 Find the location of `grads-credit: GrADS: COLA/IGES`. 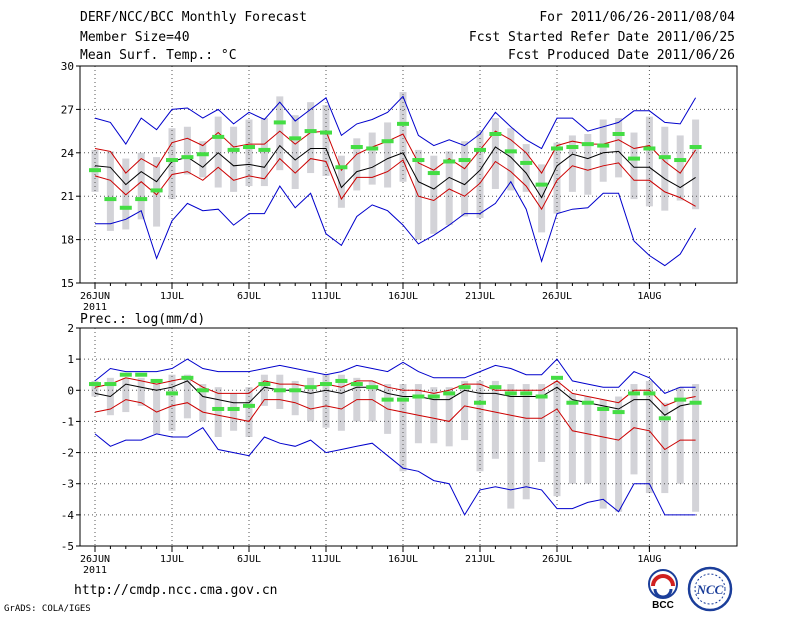

grads-credit: GrADS: COLA/IGES is located at coordinates (47, 609).